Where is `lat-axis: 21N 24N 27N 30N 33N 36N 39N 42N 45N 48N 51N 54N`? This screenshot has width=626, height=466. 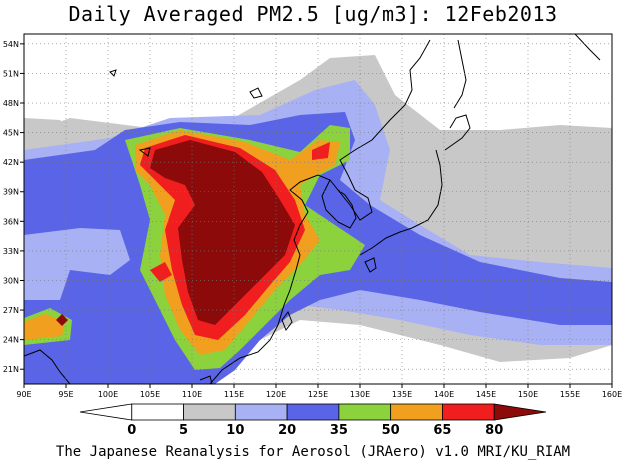 lat-axis: 21N 24N 27N 30N 33N 36N 39N 42N 45N 48N 51N 54N is located at coordinates (13, 207).